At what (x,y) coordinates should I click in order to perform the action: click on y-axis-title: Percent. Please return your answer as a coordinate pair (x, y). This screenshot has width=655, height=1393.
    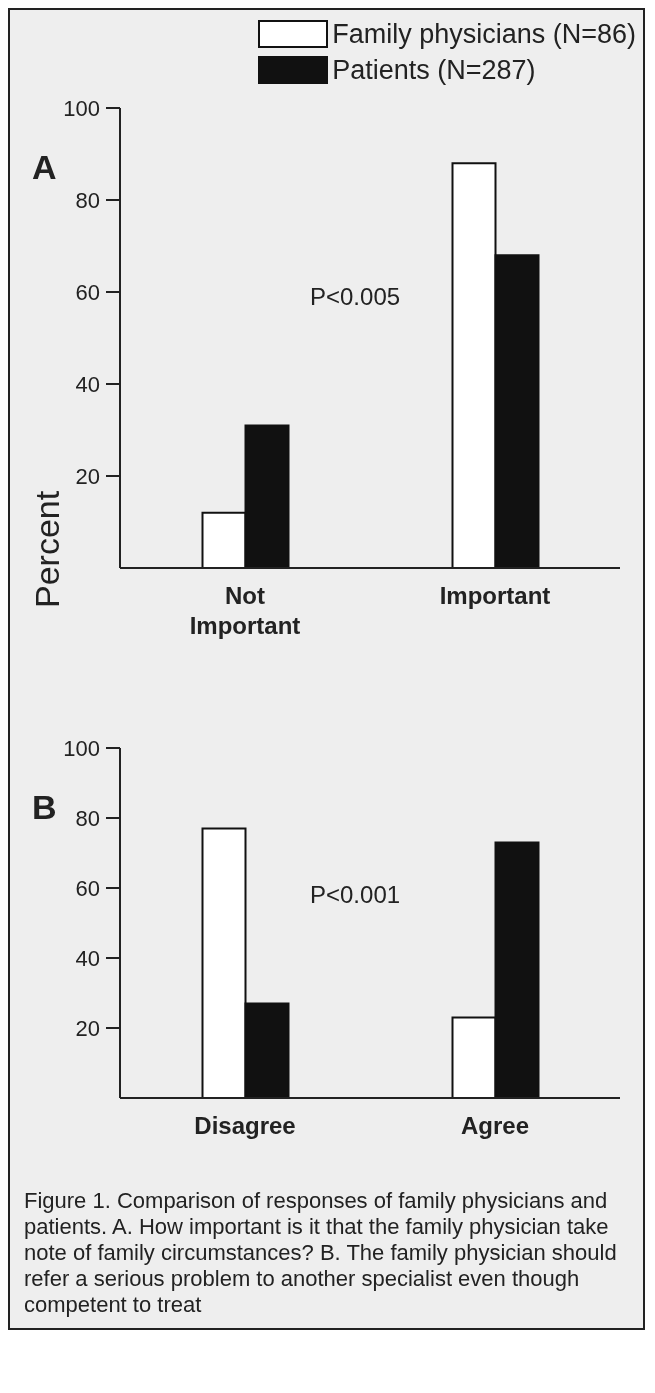
    Looking at the image, I should click on (47, 549).